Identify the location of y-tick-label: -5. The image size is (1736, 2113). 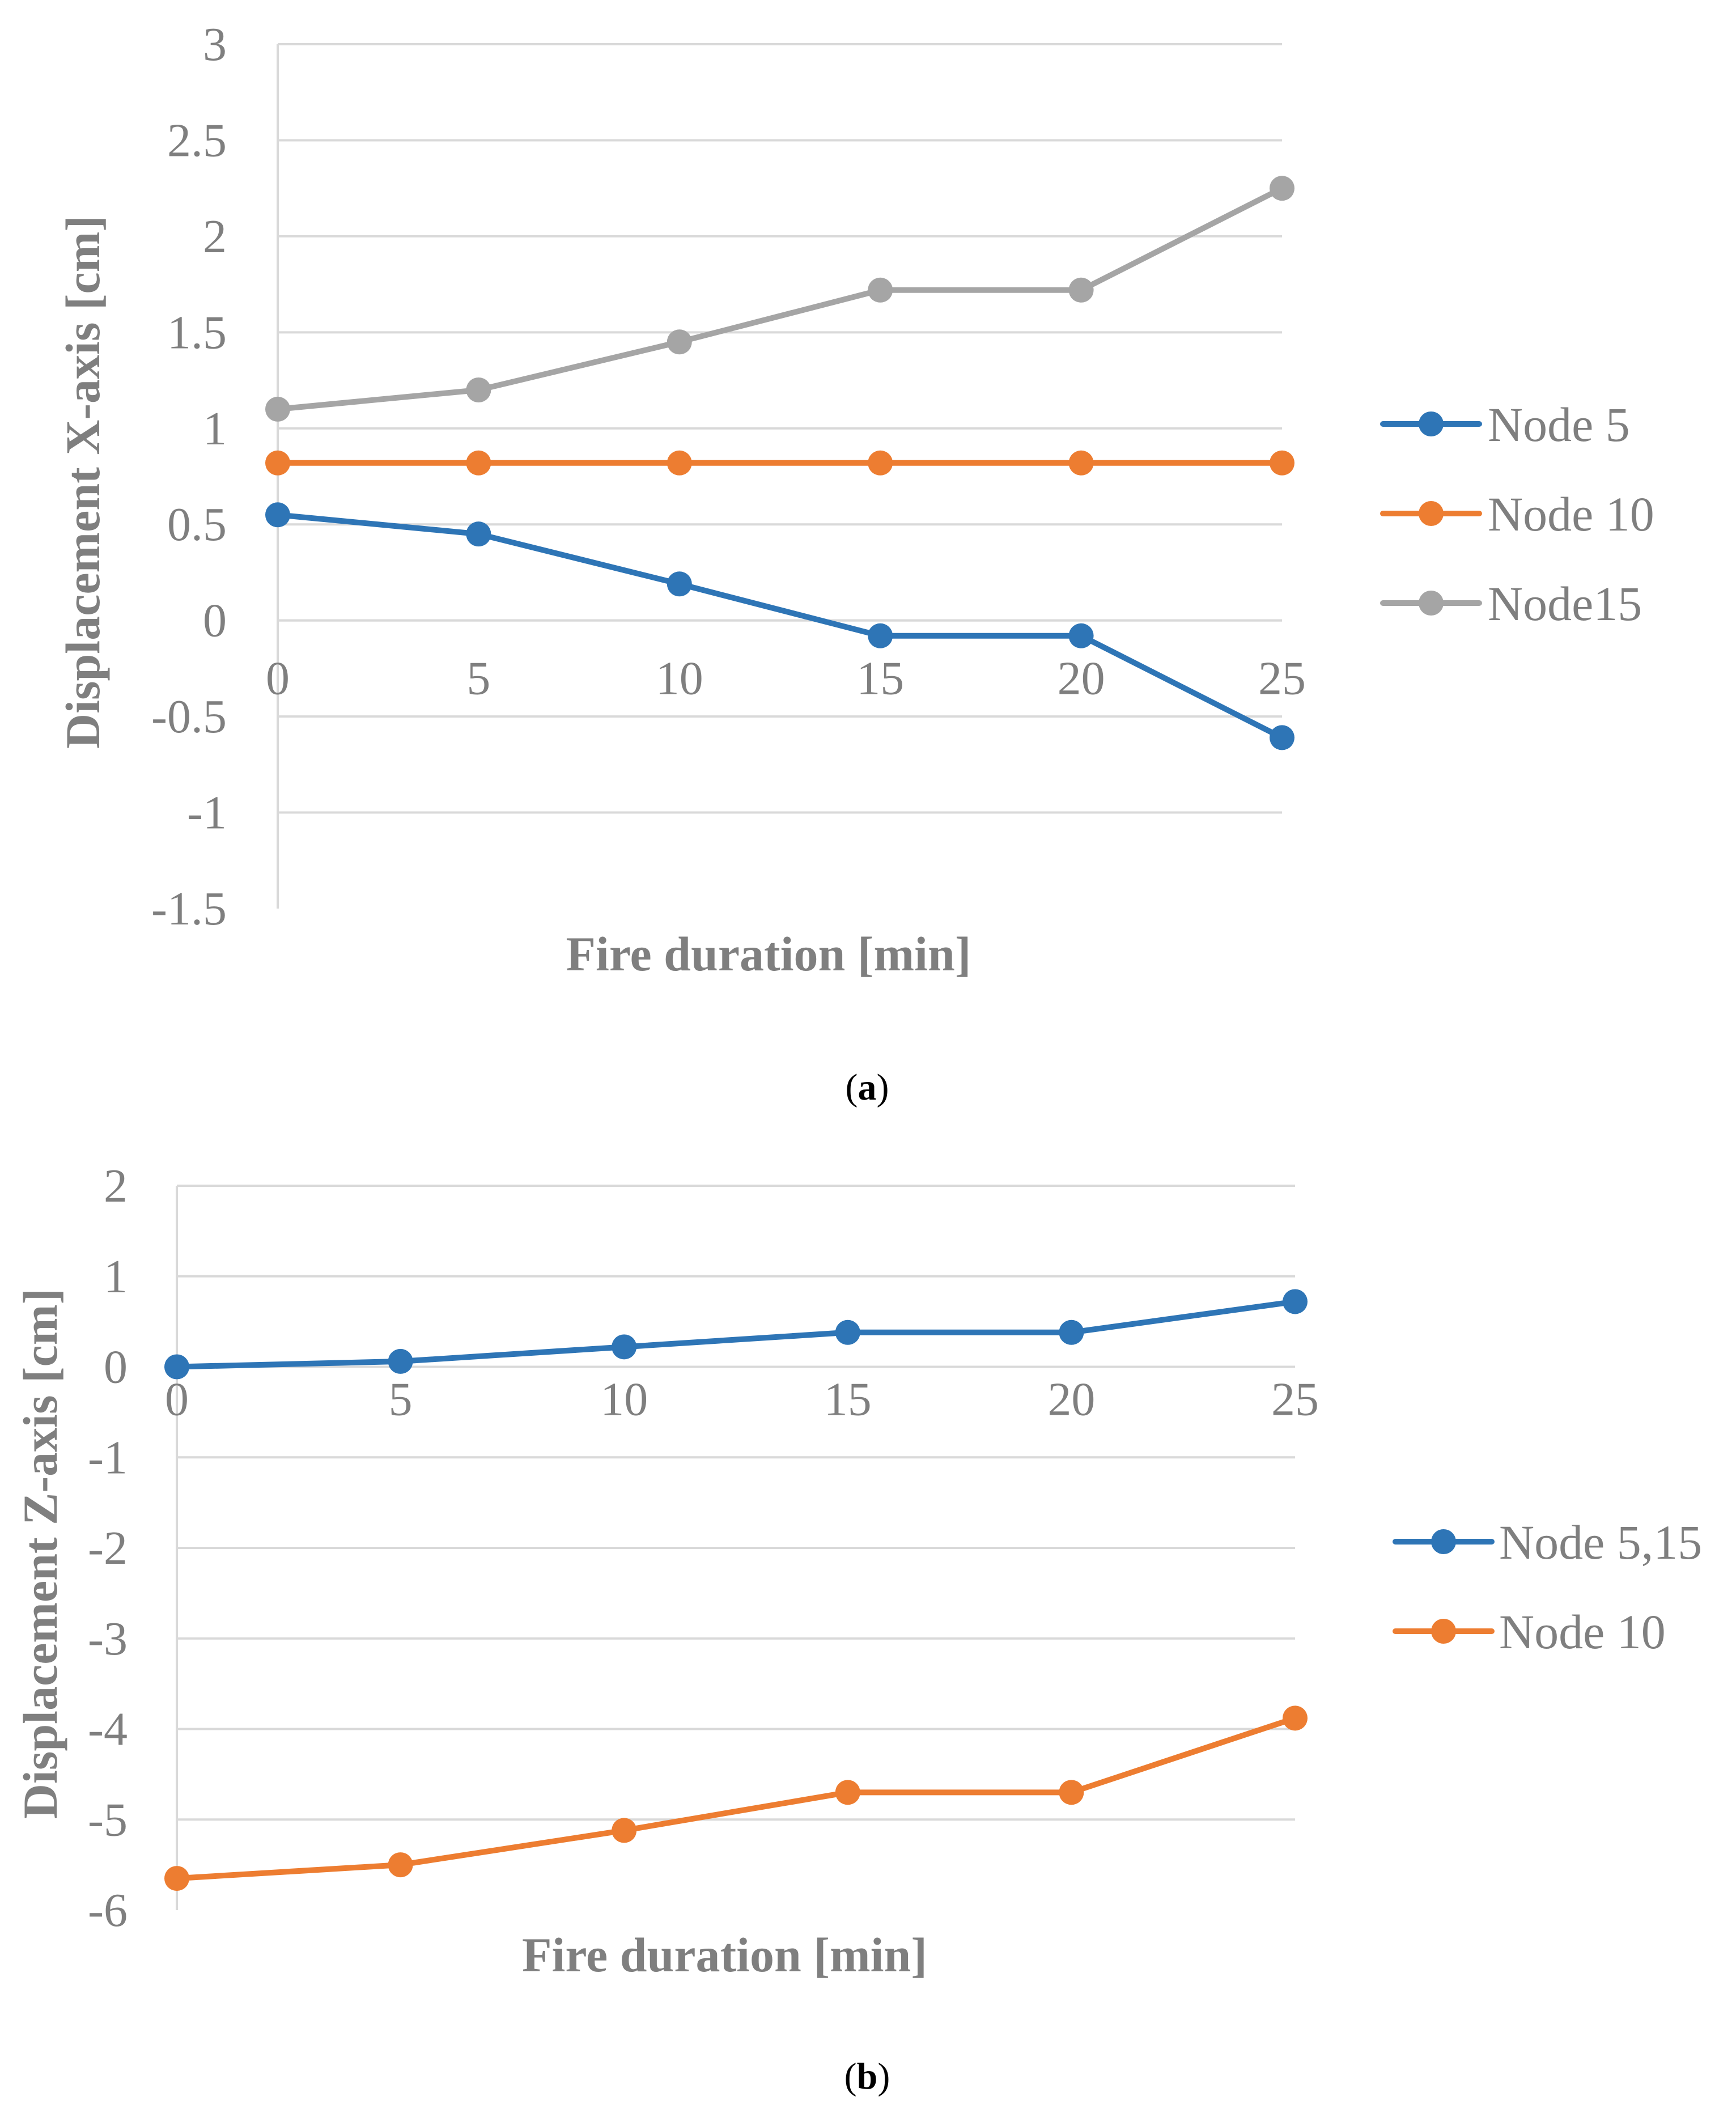
(108, 1819).